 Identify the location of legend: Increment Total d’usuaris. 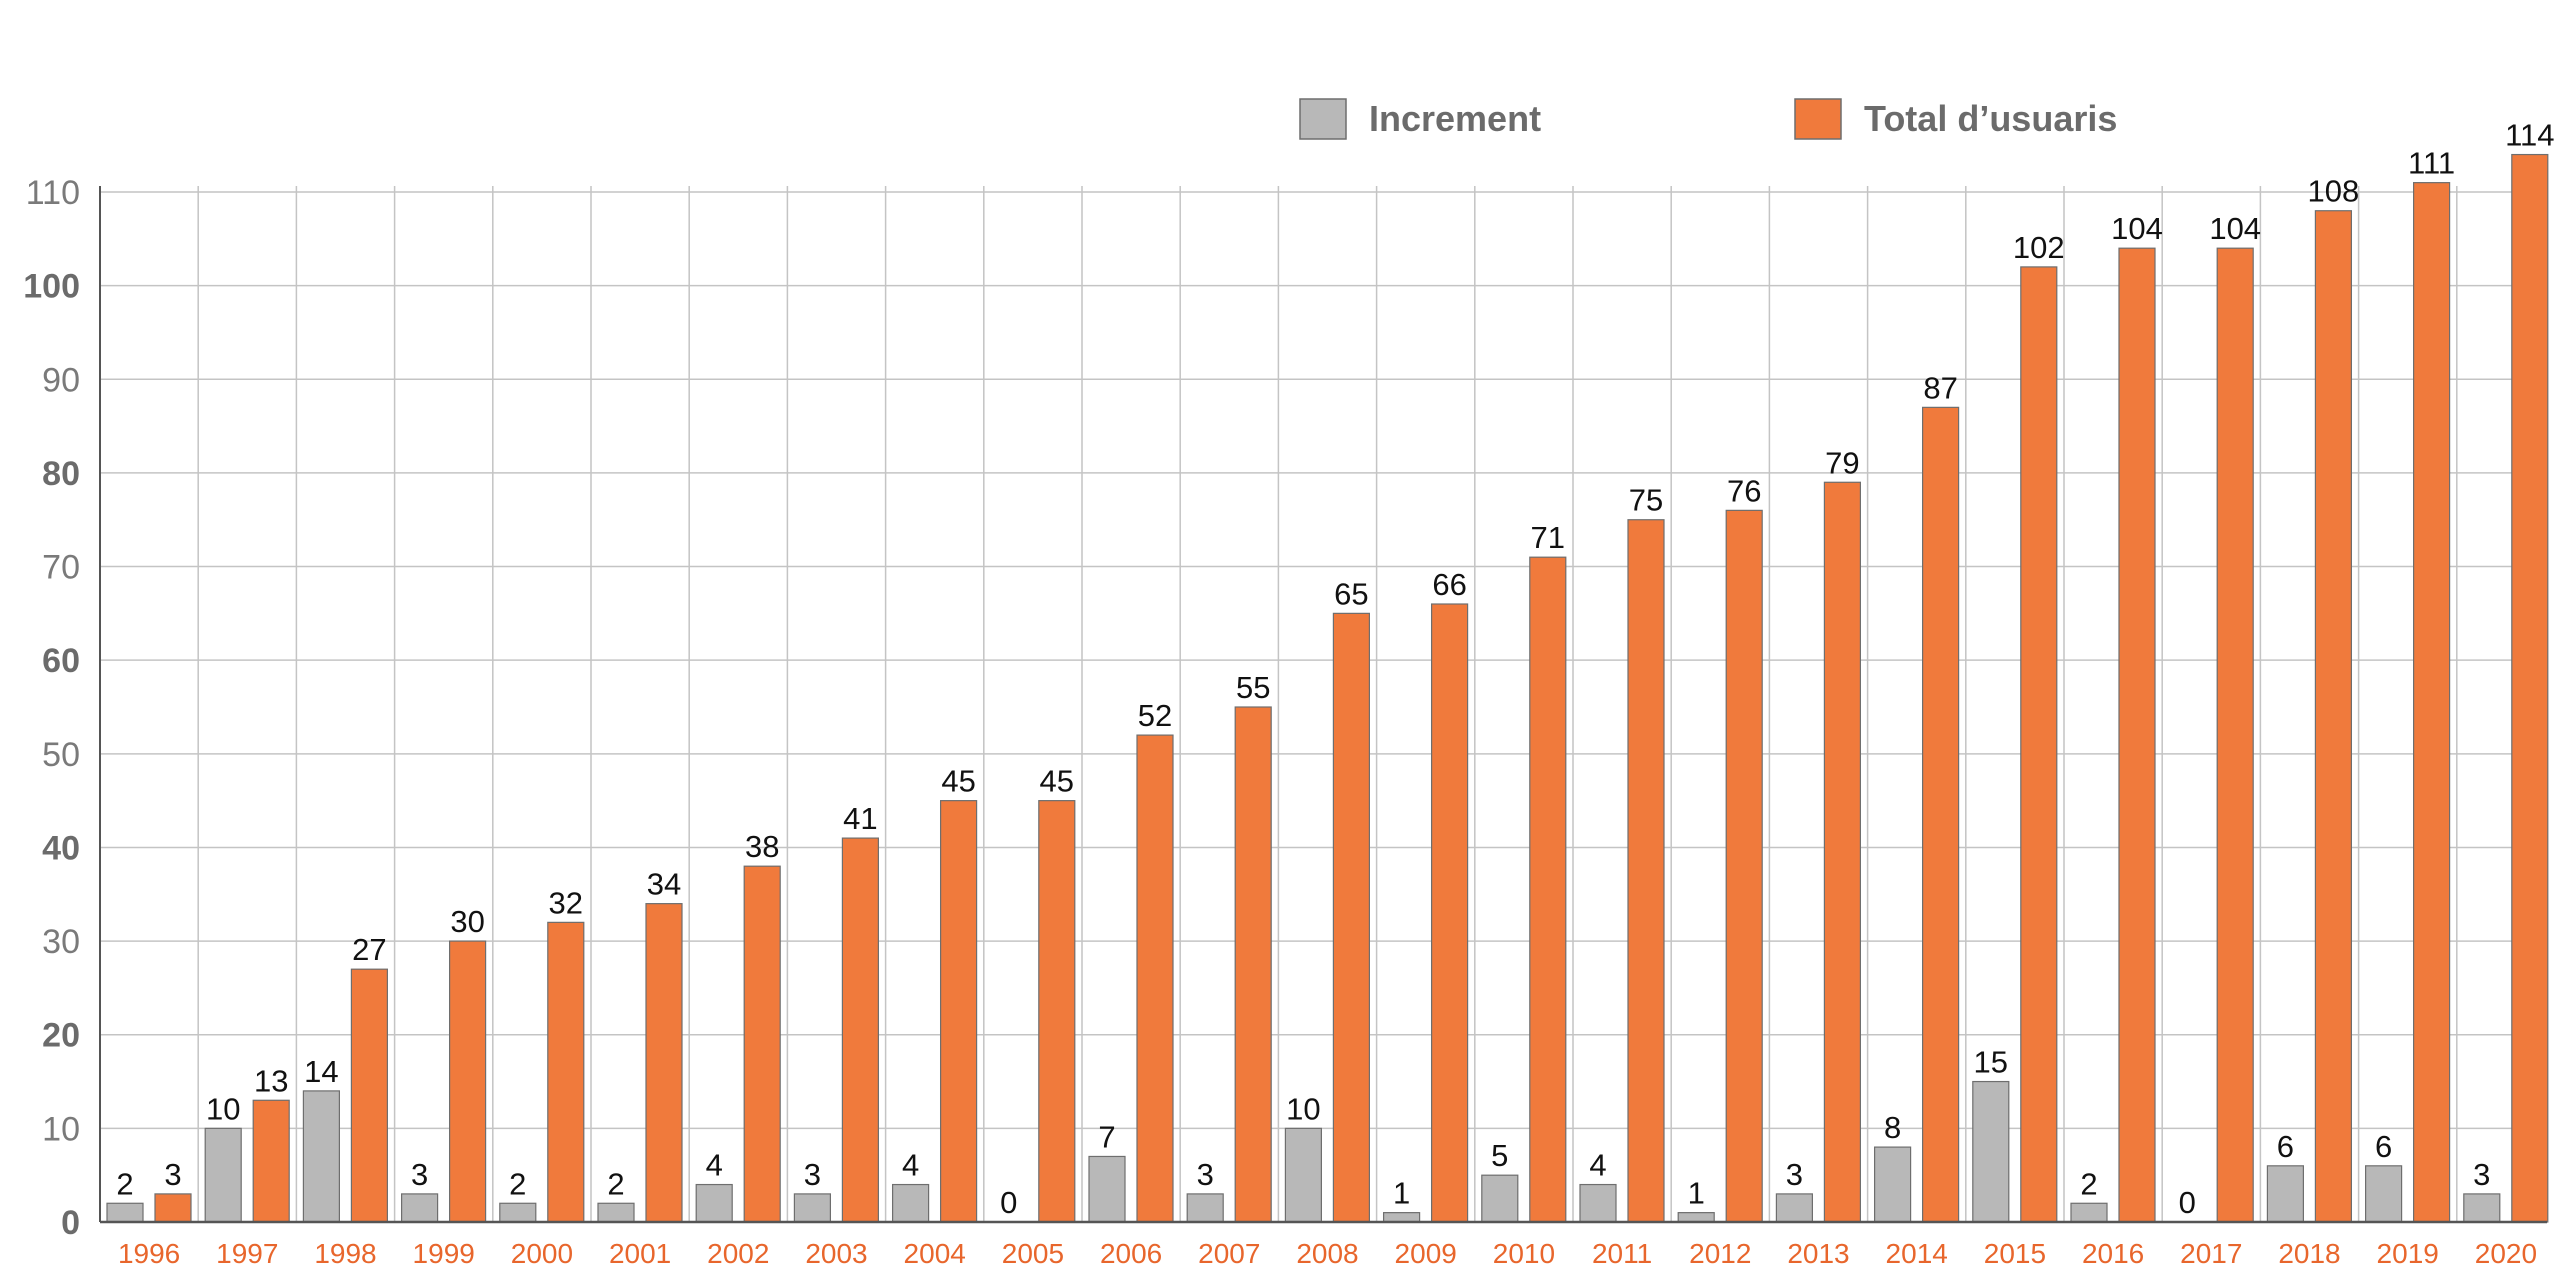
(1708, 119).